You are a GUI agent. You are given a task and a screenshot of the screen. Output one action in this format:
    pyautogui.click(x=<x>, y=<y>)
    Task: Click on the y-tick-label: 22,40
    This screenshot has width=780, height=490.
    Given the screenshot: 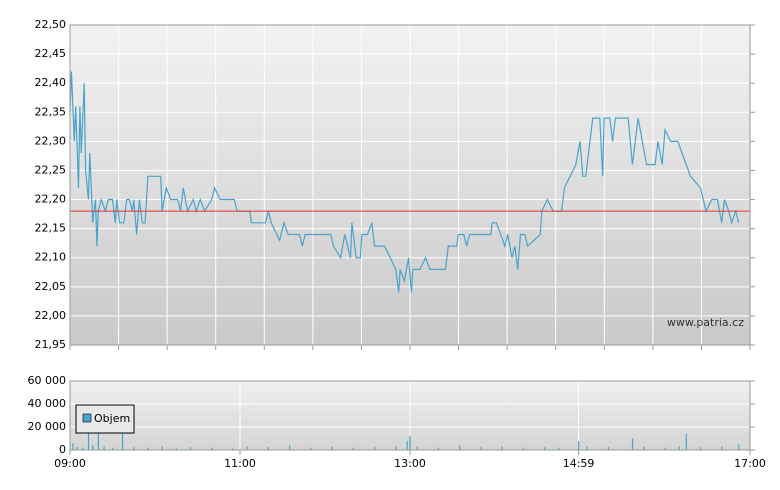 What is the action you would take?
    pyautogui.click(x=51, y=82)
    